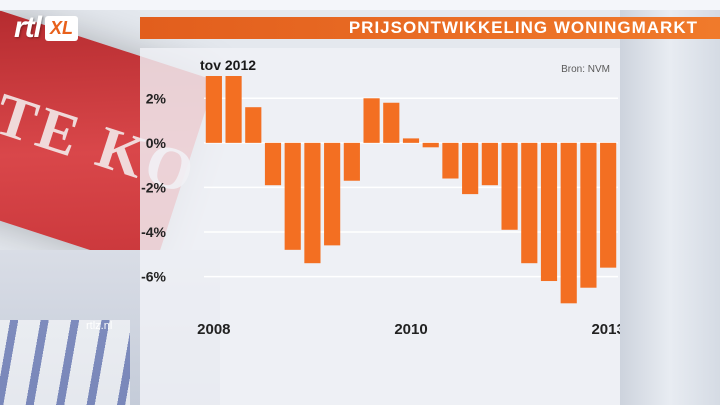 The width and height of the screenshot is (720, 405). Describe the element at coordinates (62, 28) in the screenshot. I see `logo-xl: XL` at that location.